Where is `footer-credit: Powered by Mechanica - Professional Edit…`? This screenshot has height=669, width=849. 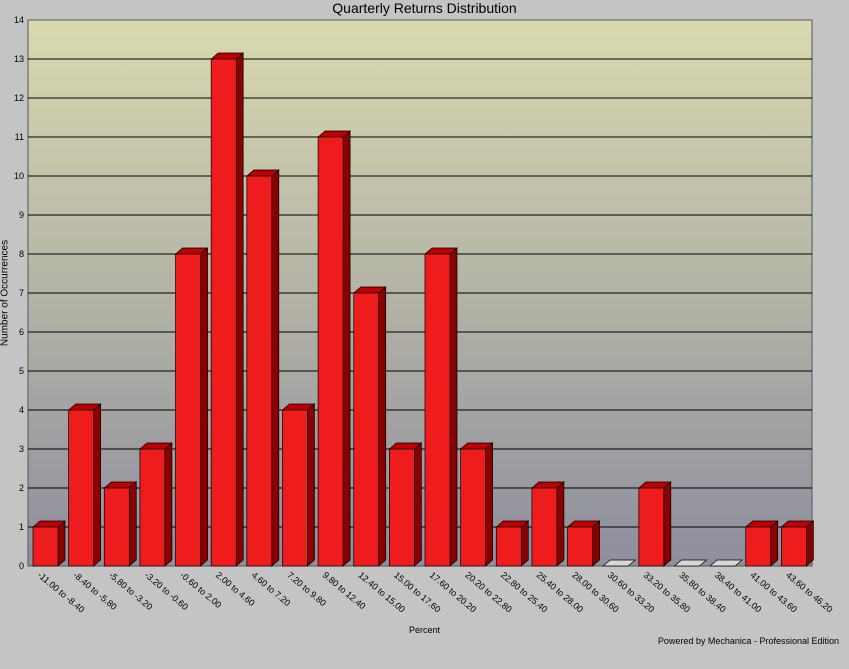
footer-credit: Powered by Mechanica - Professional Edit… is located at coordinates (748, 641).